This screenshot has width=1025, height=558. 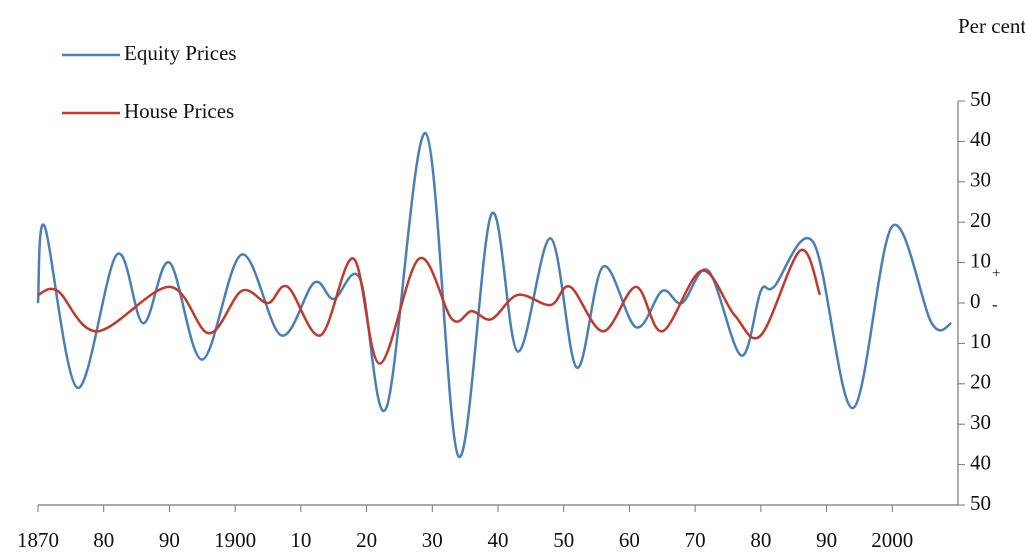 I want to click on x-tick-label: 1870, so click(x=38, y=540).